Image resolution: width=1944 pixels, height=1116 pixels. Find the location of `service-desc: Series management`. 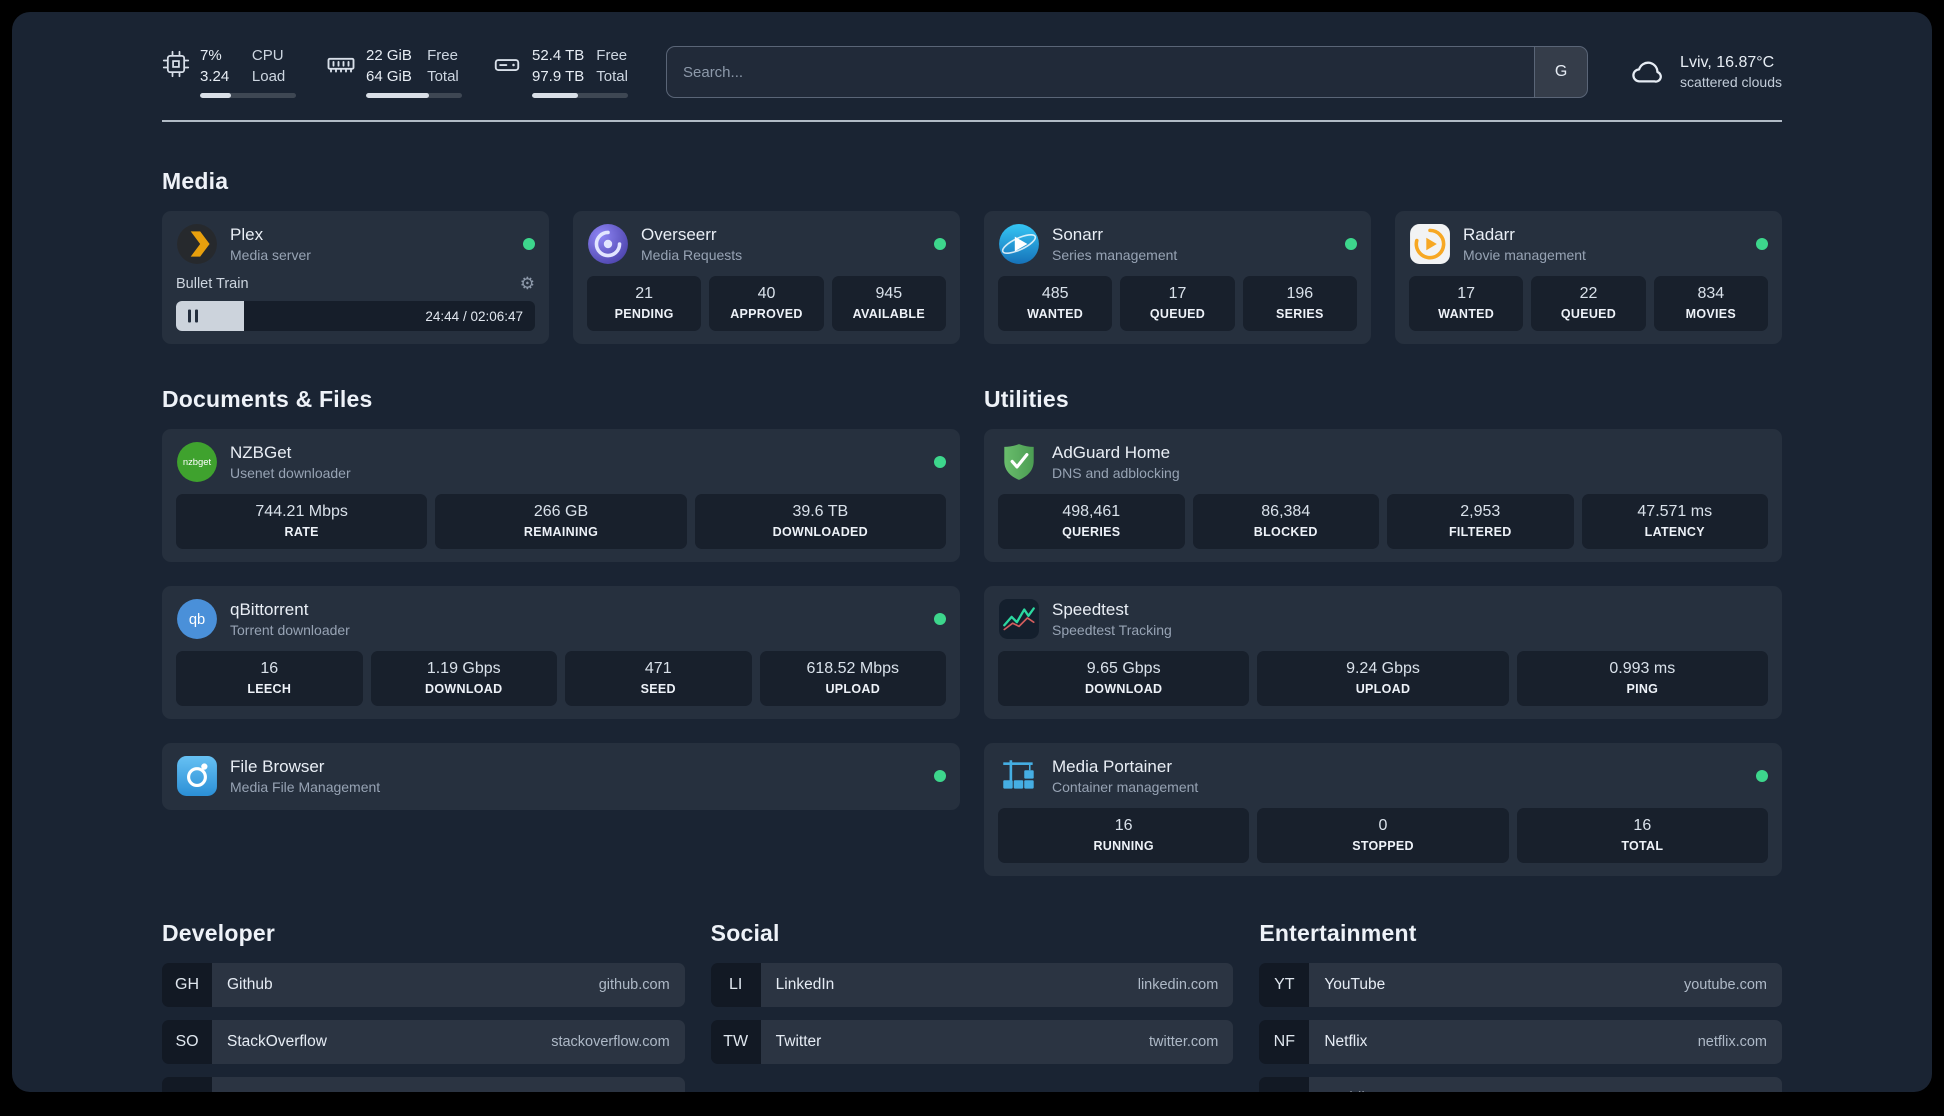

service-desc: Series management is located at coordinates (1115, 254).